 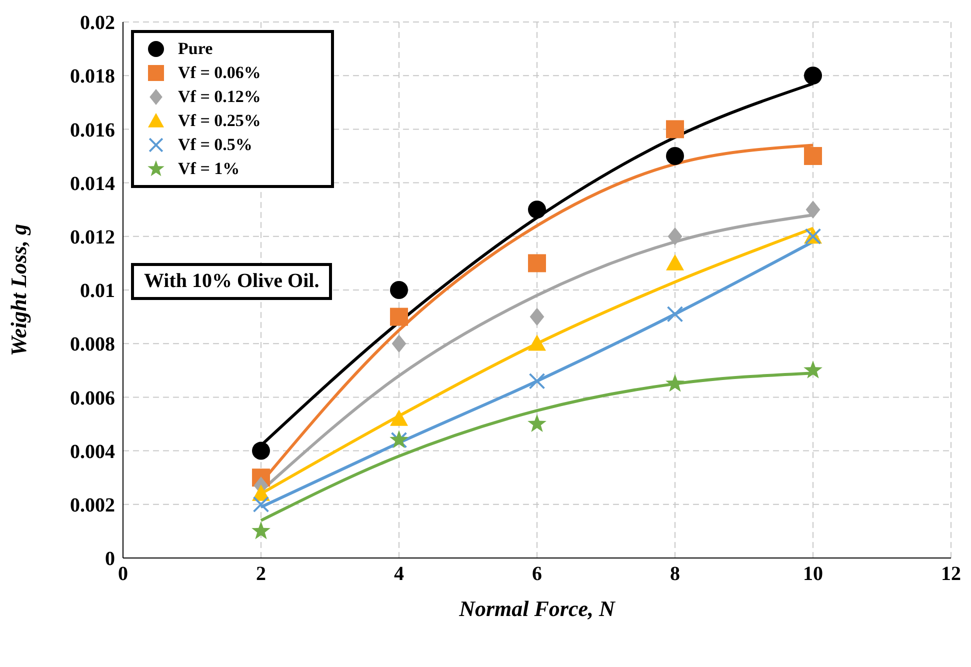 I want to click on y-tick-label: 0.02, so click(x=97, y=23).